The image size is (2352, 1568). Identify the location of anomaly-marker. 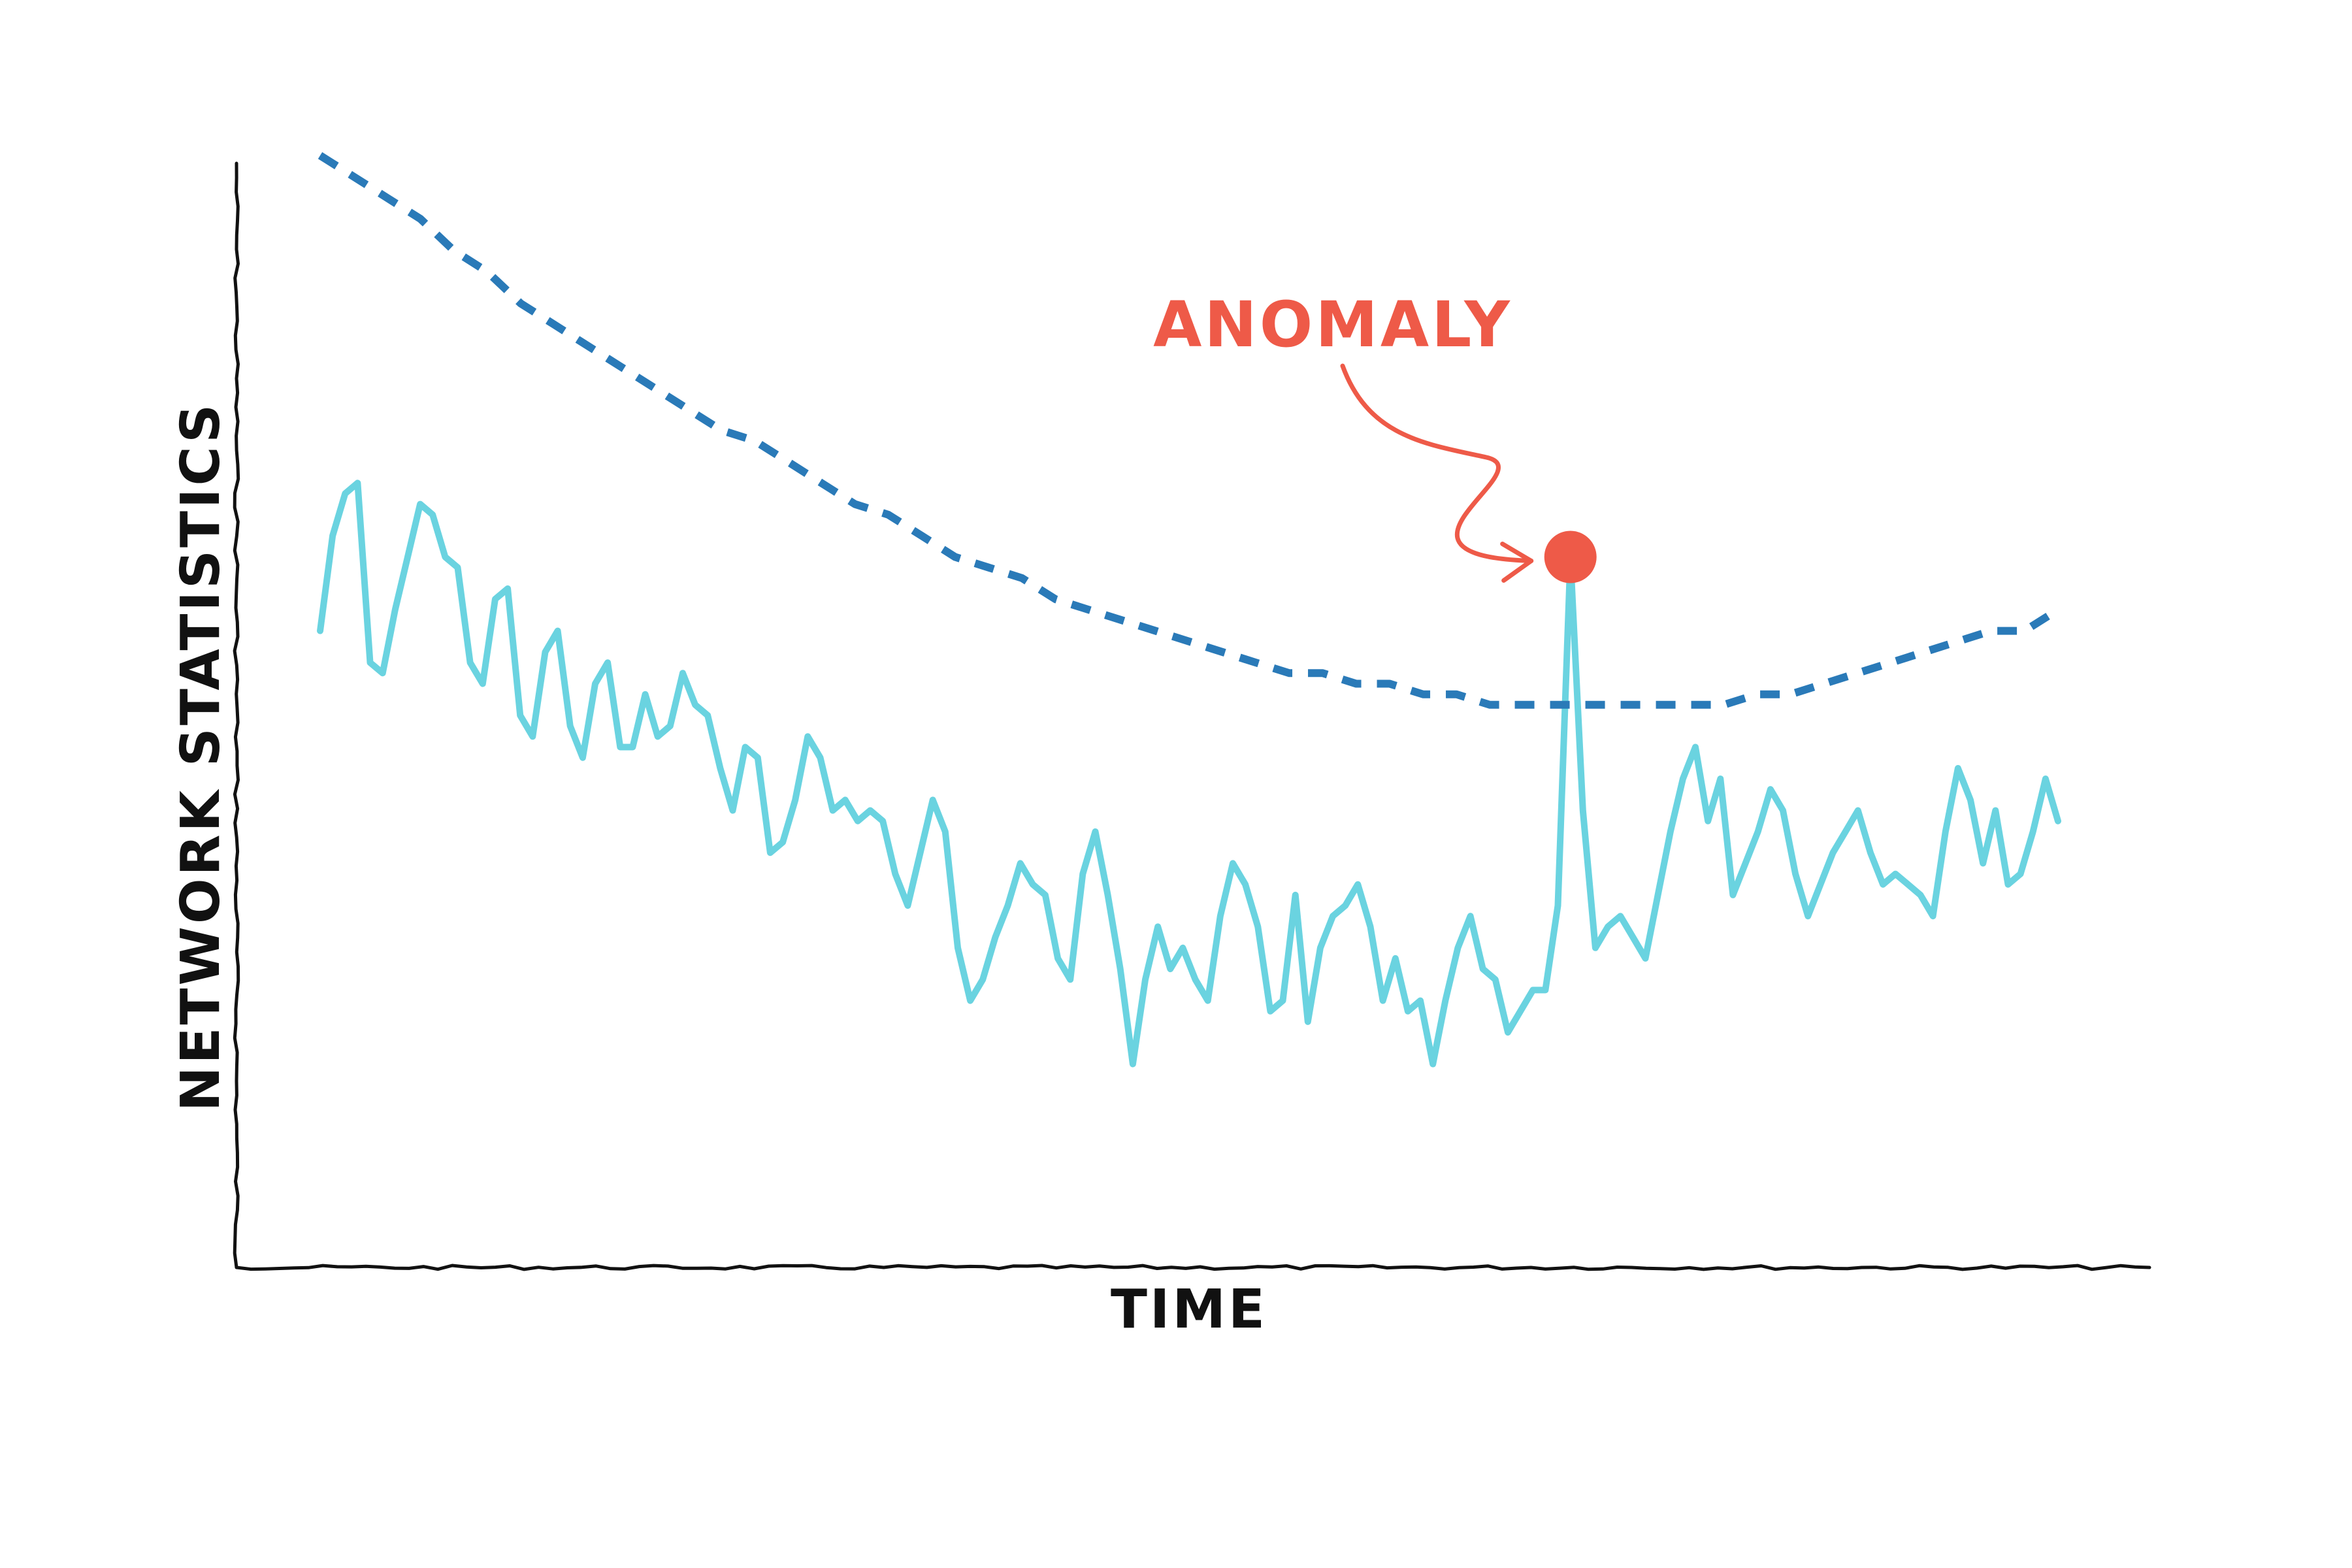
(1570, 557).